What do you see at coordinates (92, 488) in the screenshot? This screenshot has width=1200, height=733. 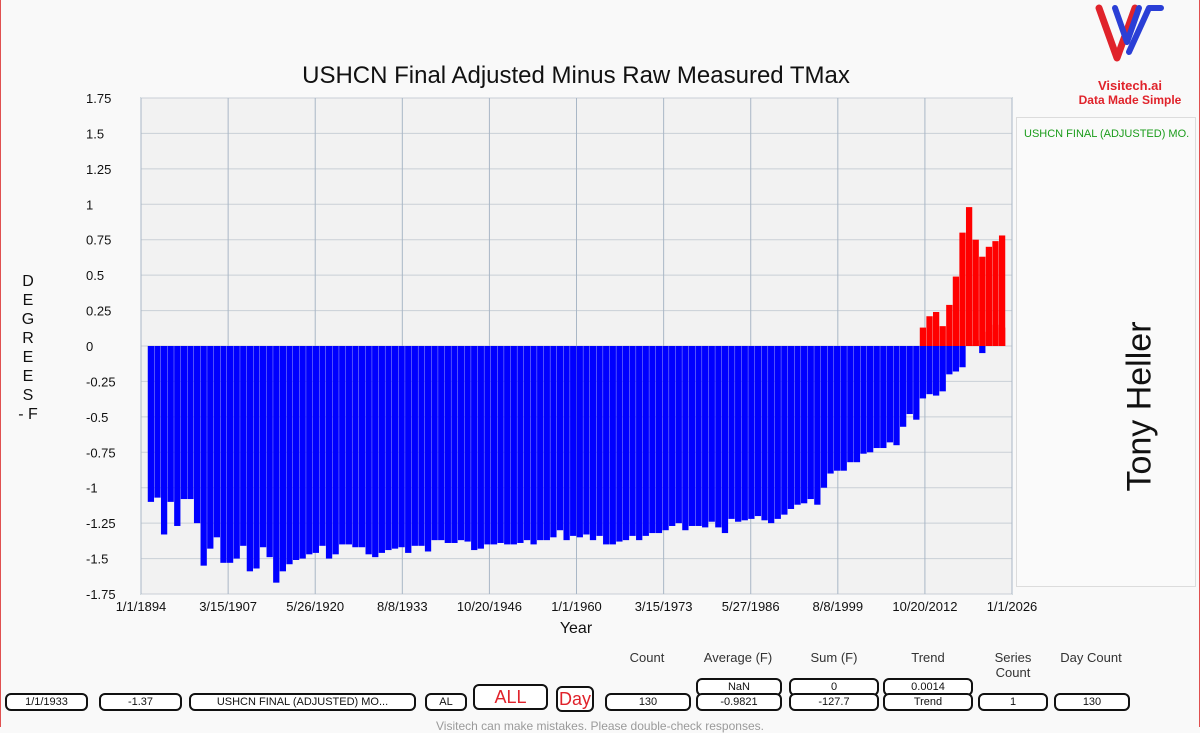 I see `y-tick-label: -1` at bounding box center [92, 488].